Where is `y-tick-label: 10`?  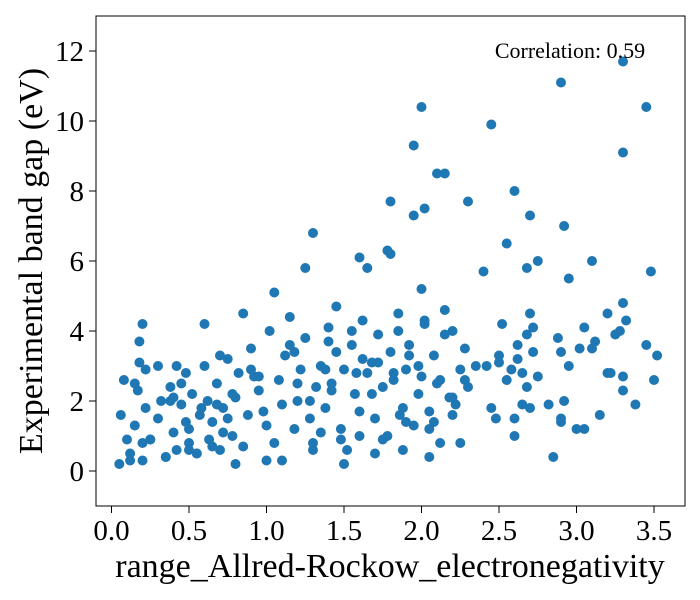 y-tick-label: 10 is located at coordinates (69, 122).